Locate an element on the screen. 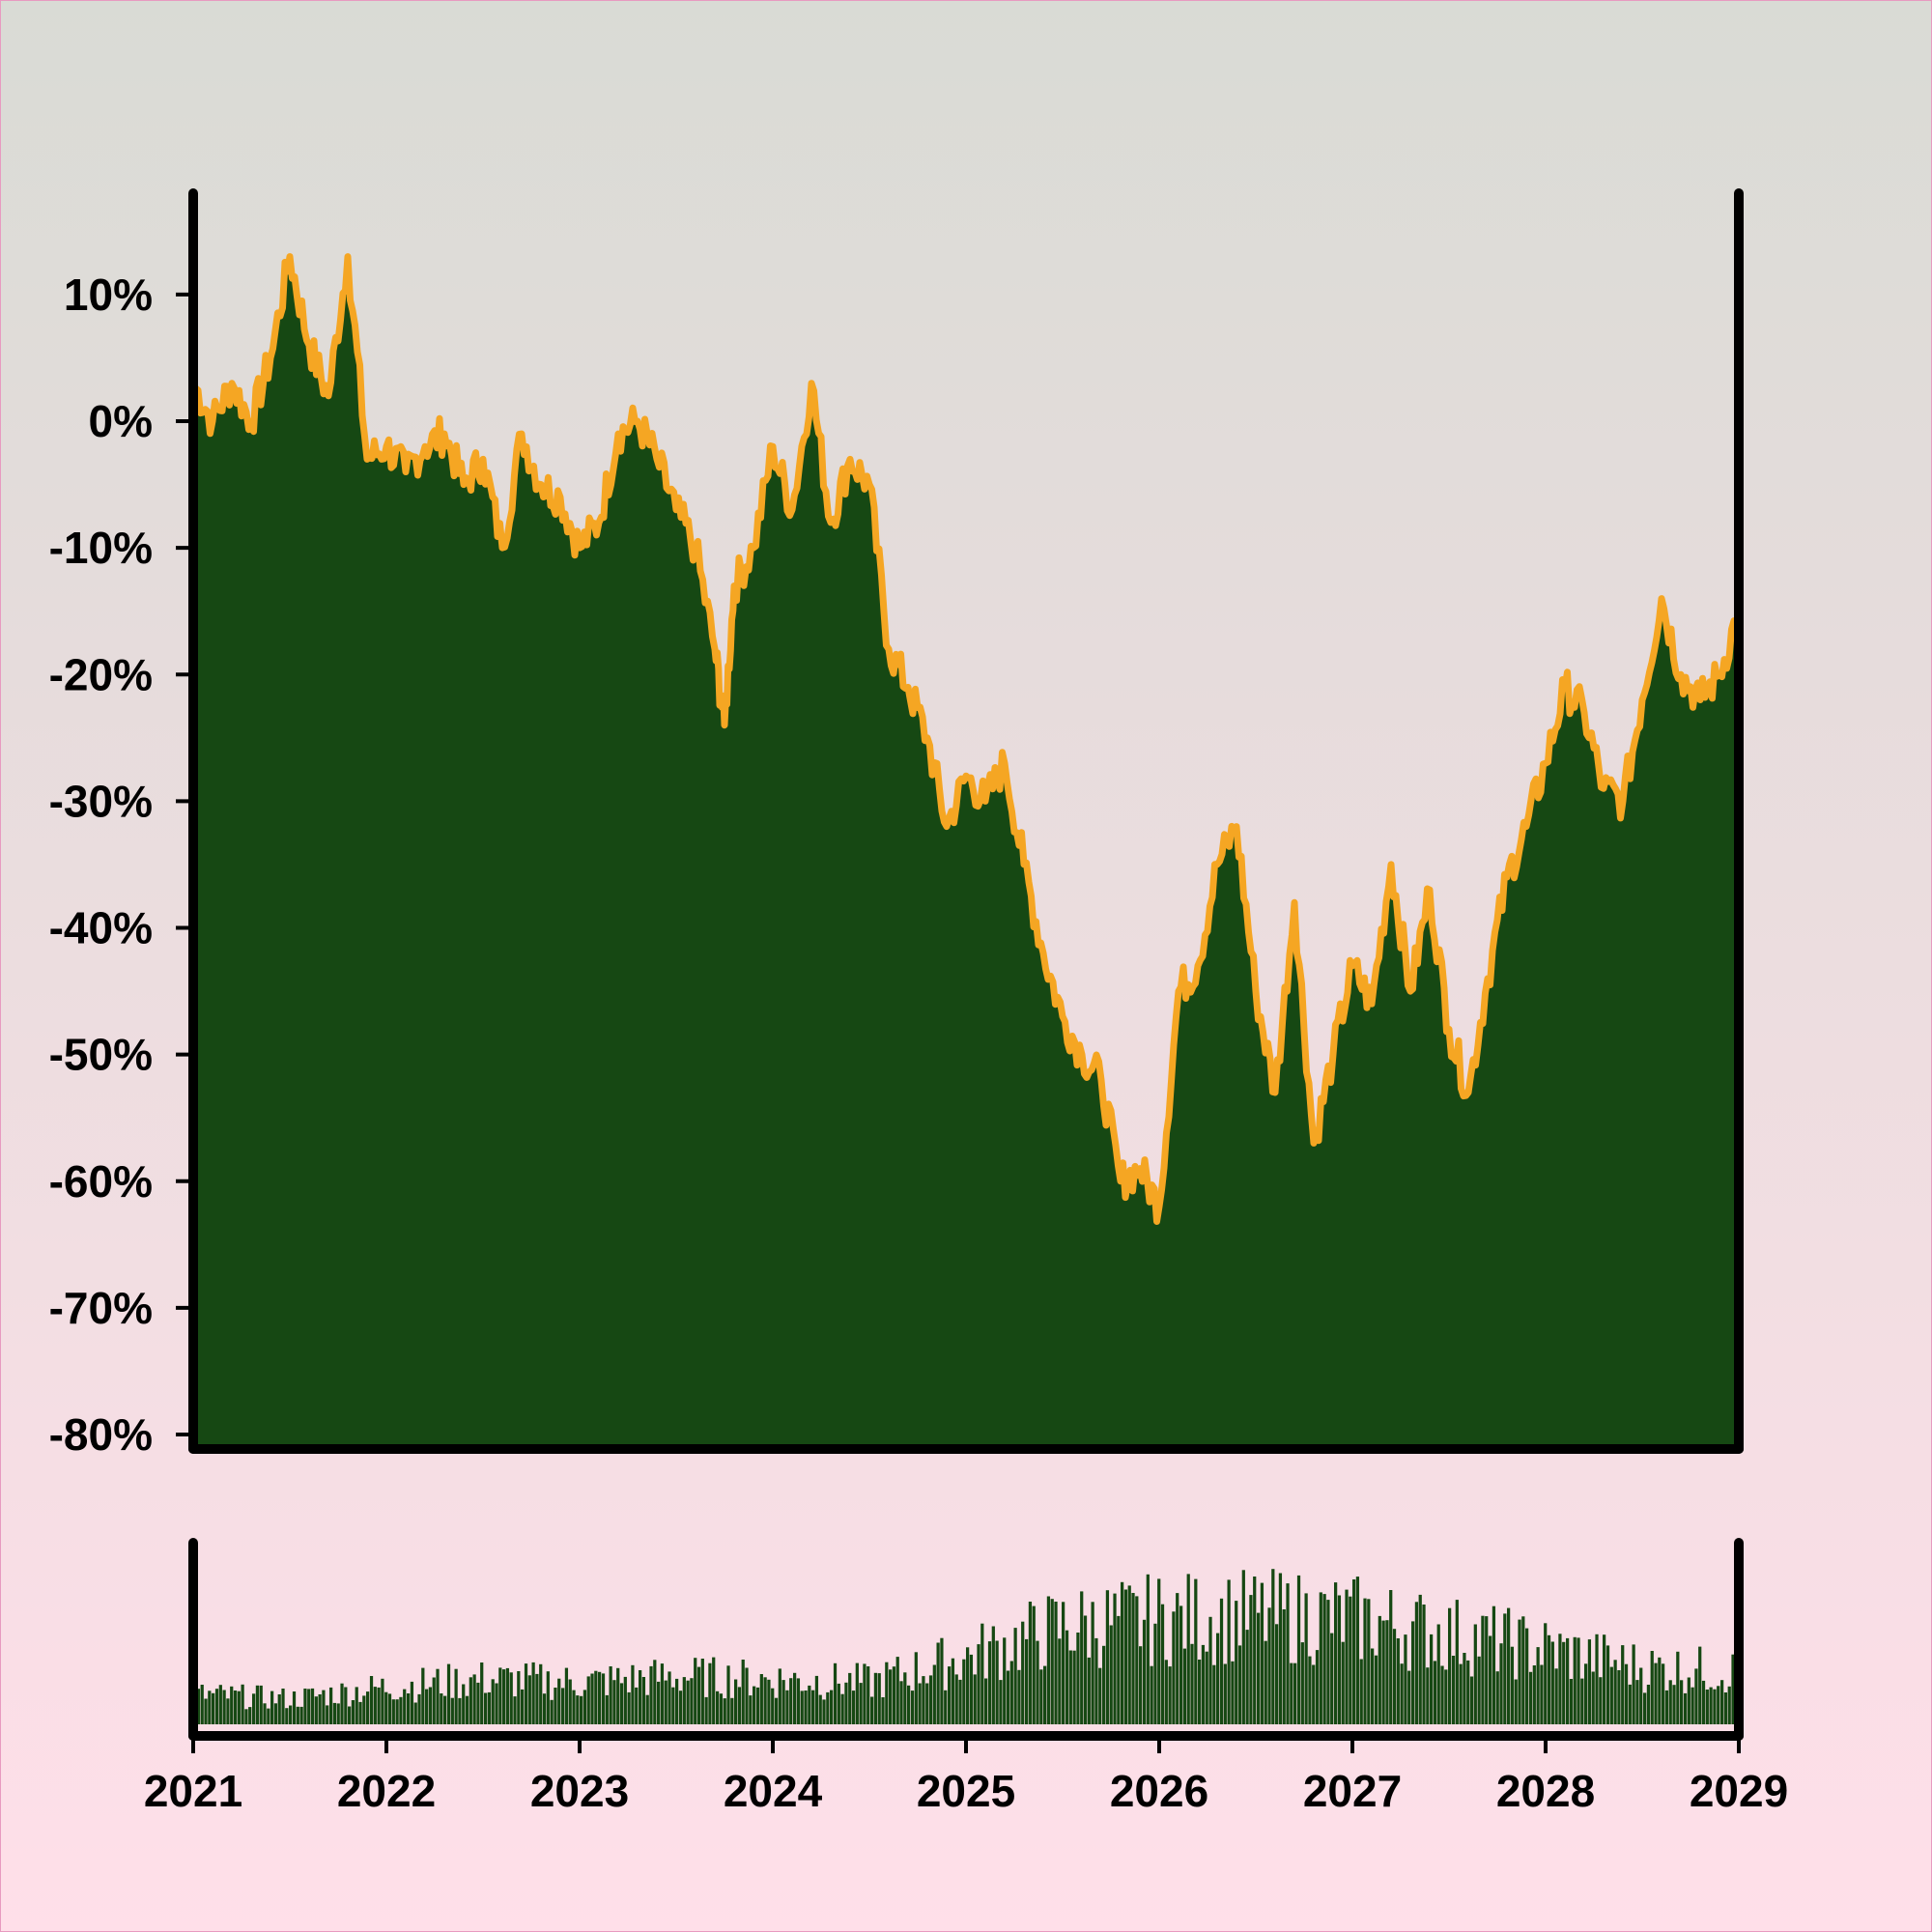  volume-panel is located at coordinates (966, 1639).